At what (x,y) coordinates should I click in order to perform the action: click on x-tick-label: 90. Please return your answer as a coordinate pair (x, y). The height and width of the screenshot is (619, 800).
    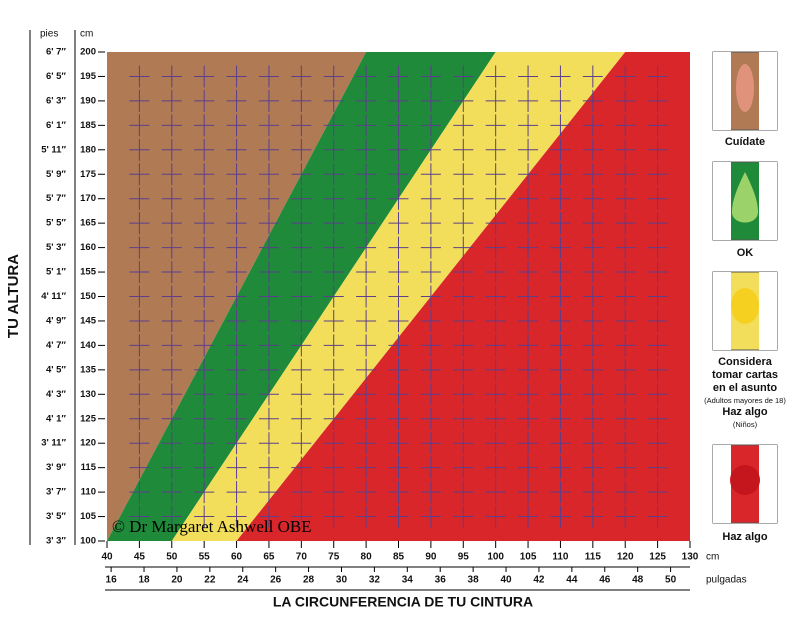
    Looking at the image, I should click on (431, 557).